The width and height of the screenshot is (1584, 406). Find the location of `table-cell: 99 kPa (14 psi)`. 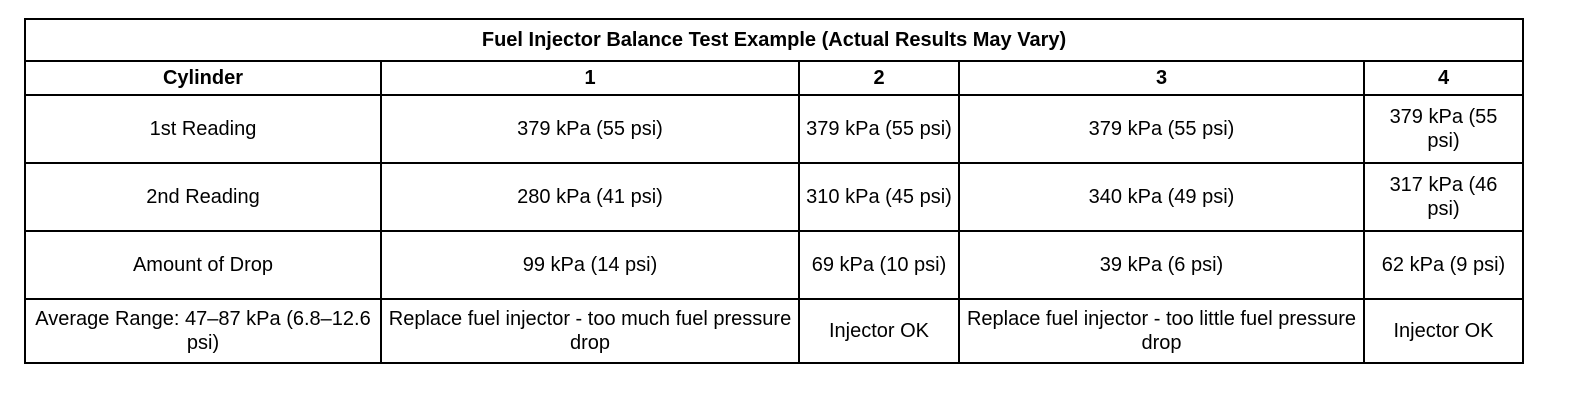

table-cell: 99 kPa (14 psi) is located at coordinates (590, 265).